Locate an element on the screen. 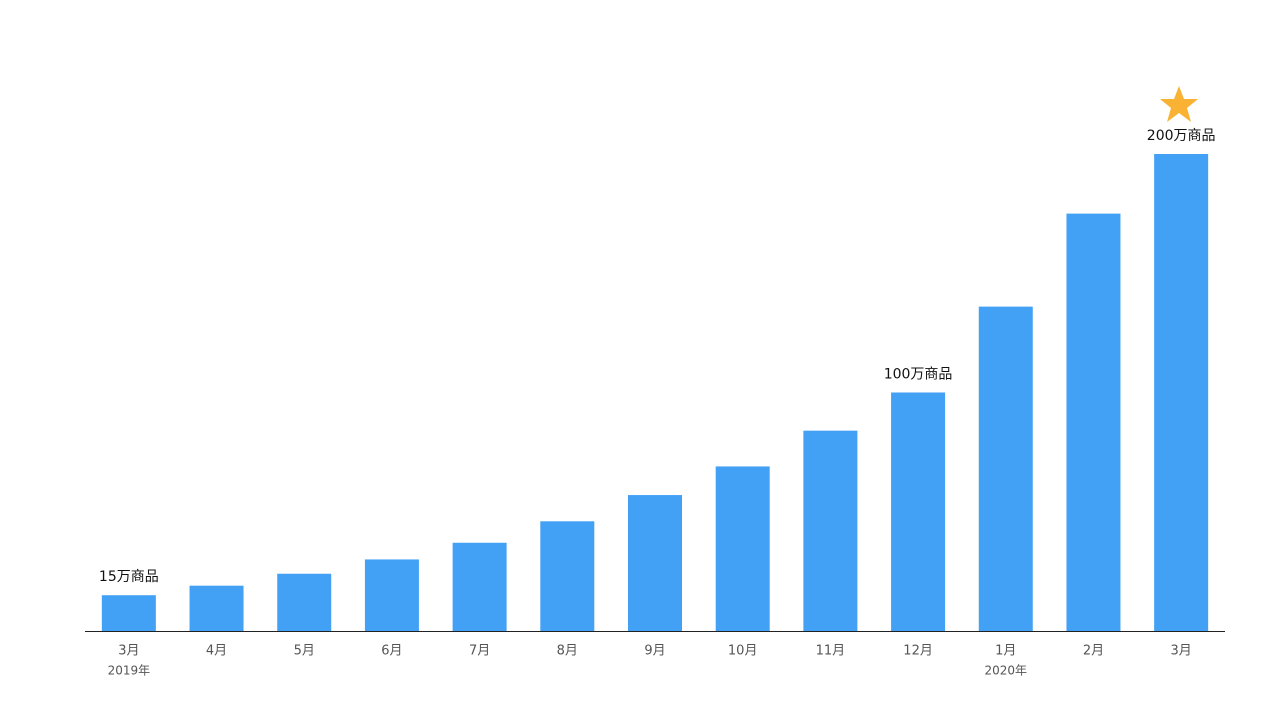 This screenshot has width=1280, height=720. year-label: 2019年 is located at coordinates (129, 671).